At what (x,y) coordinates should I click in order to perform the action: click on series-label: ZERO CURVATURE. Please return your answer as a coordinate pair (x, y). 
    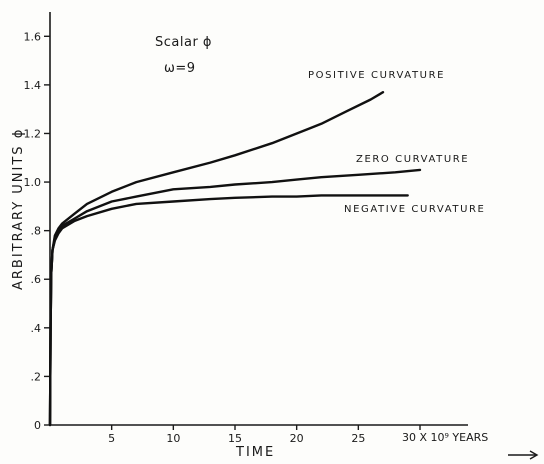
    Looking at the image, I should click on (412, 159).